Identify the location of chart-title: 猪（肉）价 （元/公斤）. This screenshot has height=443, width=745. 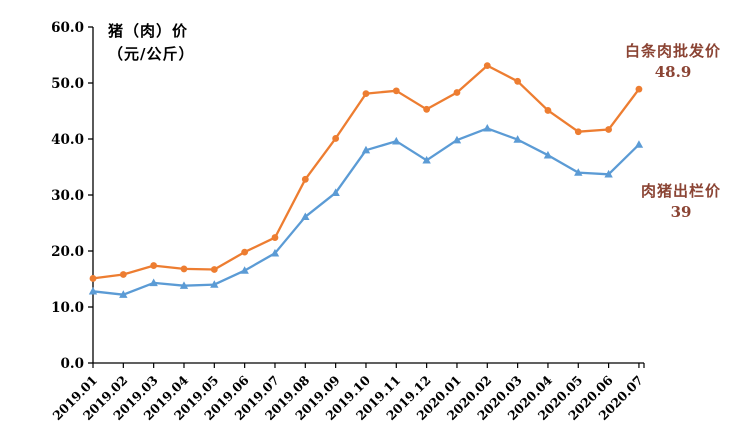
(151, 43).